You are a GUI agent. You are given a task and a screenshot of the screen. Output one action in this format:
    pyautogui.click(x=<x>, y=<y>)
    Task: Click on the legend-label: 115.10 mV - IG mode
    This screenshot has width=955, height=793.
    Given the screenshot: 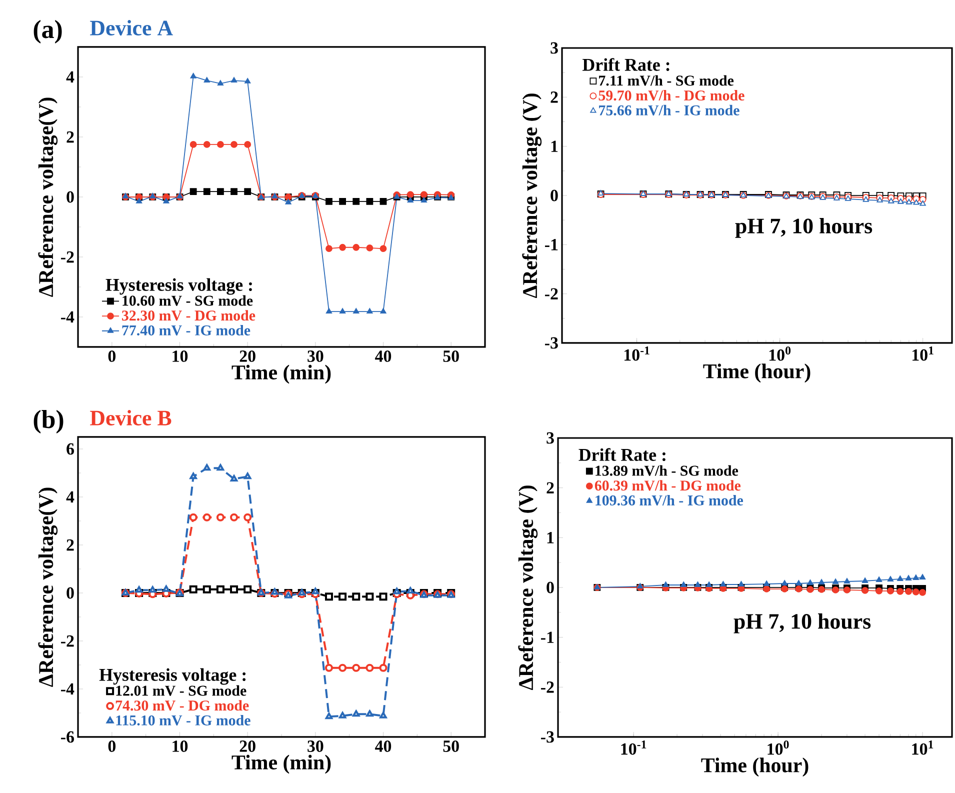 What is the action you would take?
    pyautogui.click(x=183, y=720)
    